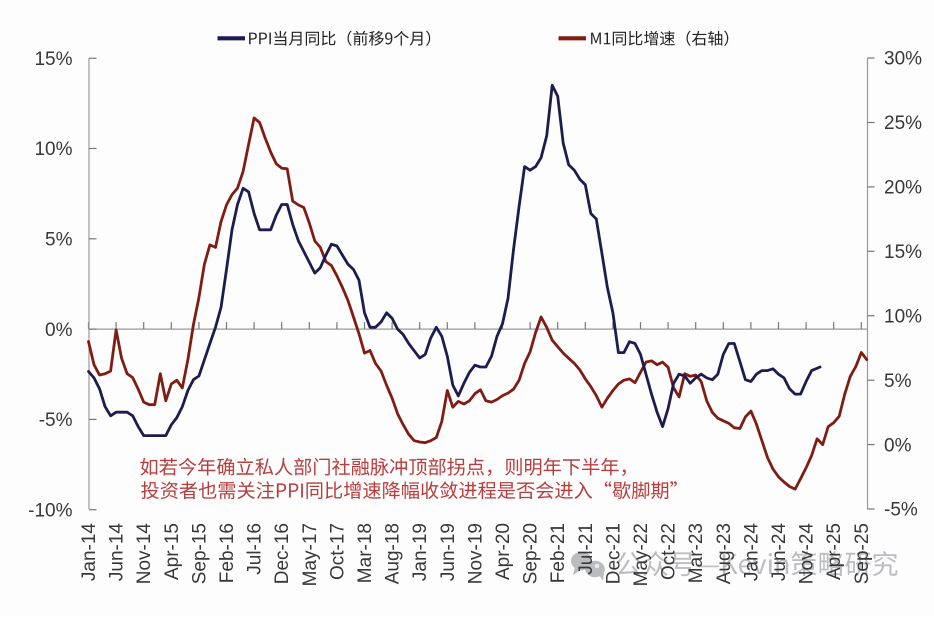 The image size is (934, 621). Describe the element at coordinates (255, 549) in the screenshot. I see `svg-text: Jul-16` at that location.